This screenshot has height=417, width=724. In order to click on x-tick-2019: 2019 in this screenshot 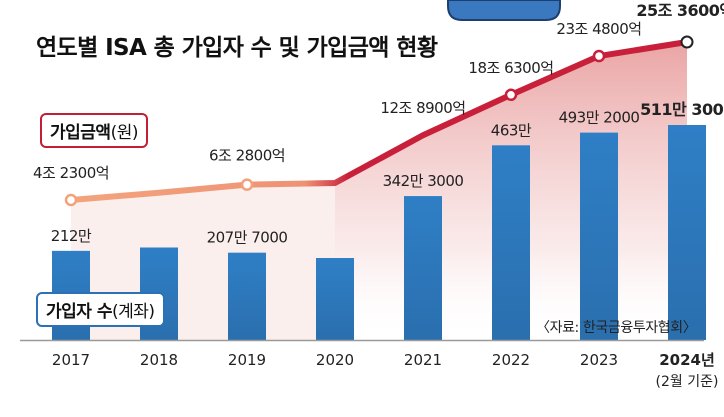, I will do `click(247, 360)`.